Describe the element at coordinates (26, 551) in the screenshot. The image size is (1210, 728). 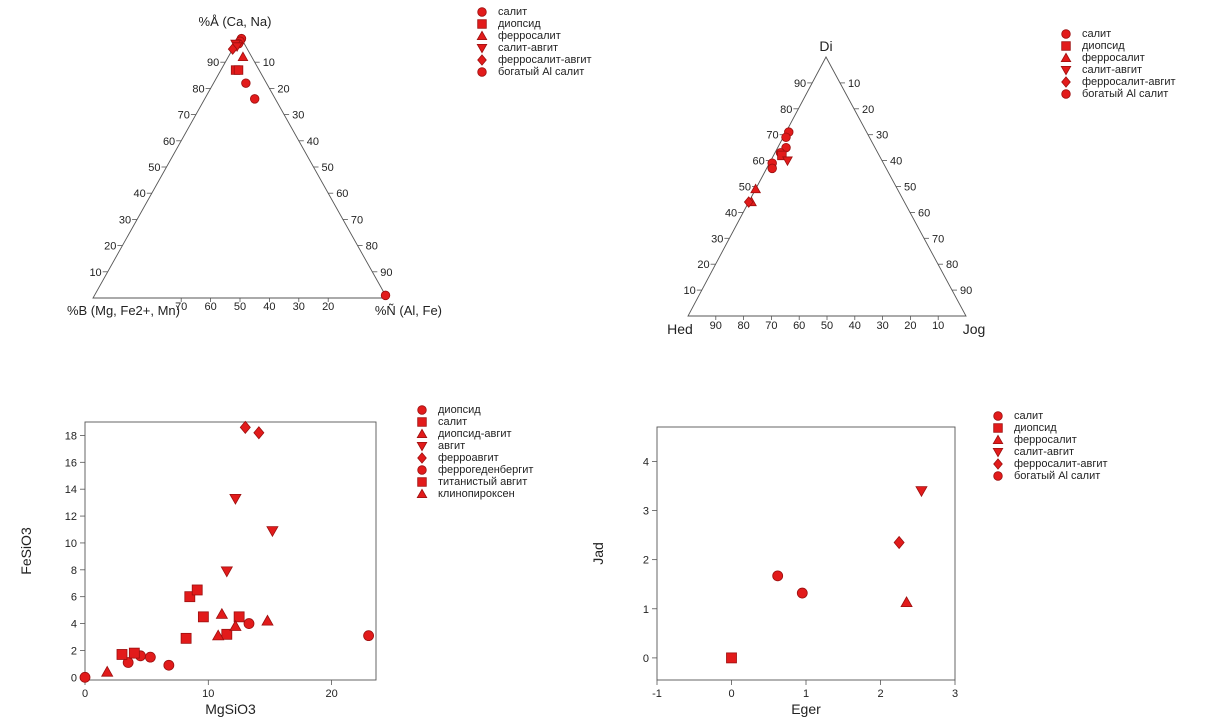
I see `y-axis-label: FeSiO3` at that location.